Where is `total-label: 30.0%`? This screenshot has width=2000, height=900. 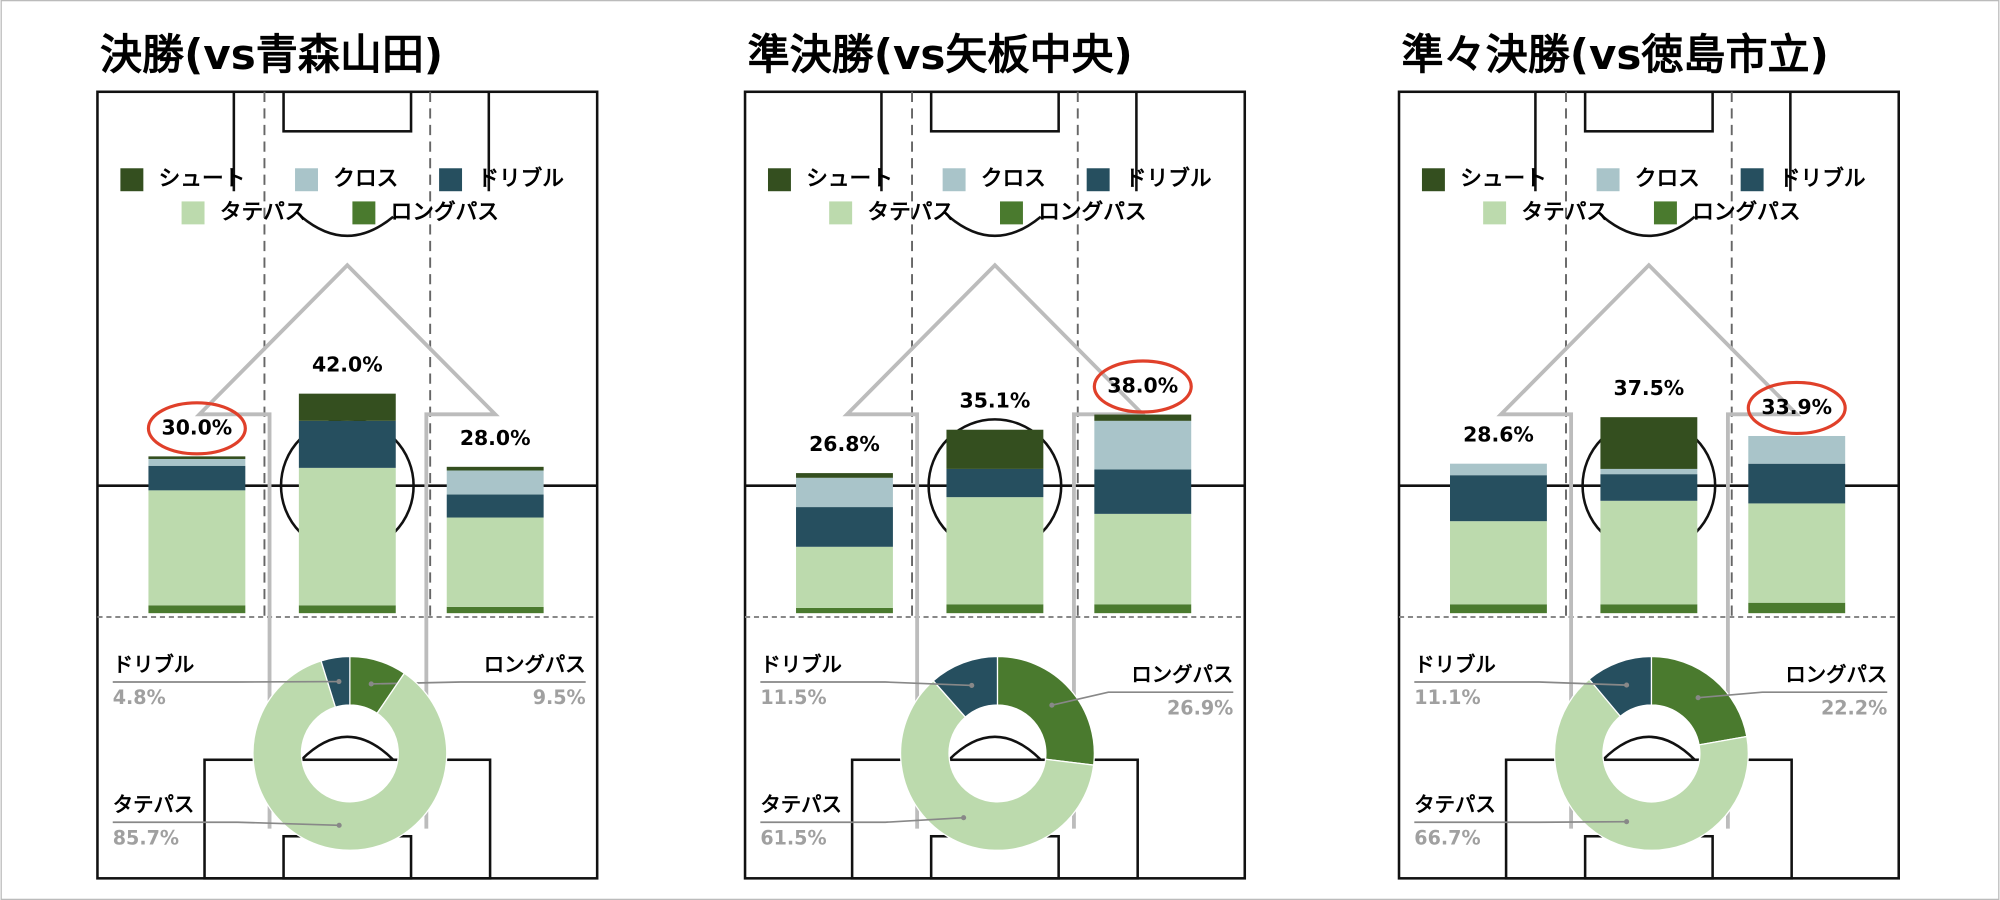 total-label: 30.0% is located at coordinates (197, 427).